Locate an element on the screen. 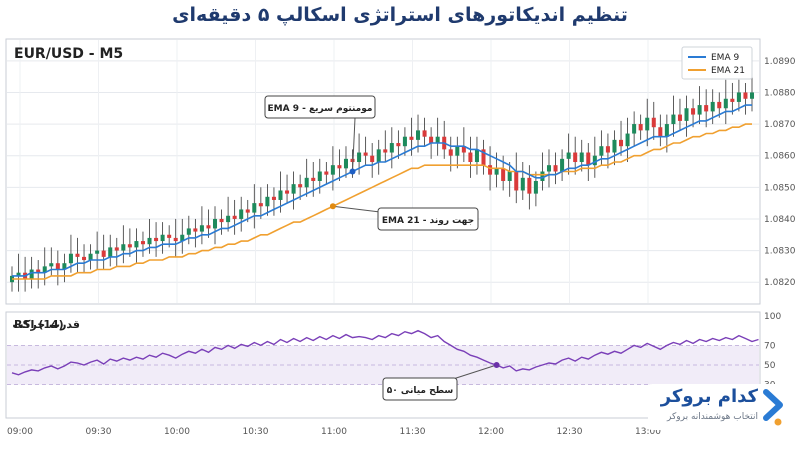 The image size is (800, 450). rsi-line is located at coordinates (385, 352).